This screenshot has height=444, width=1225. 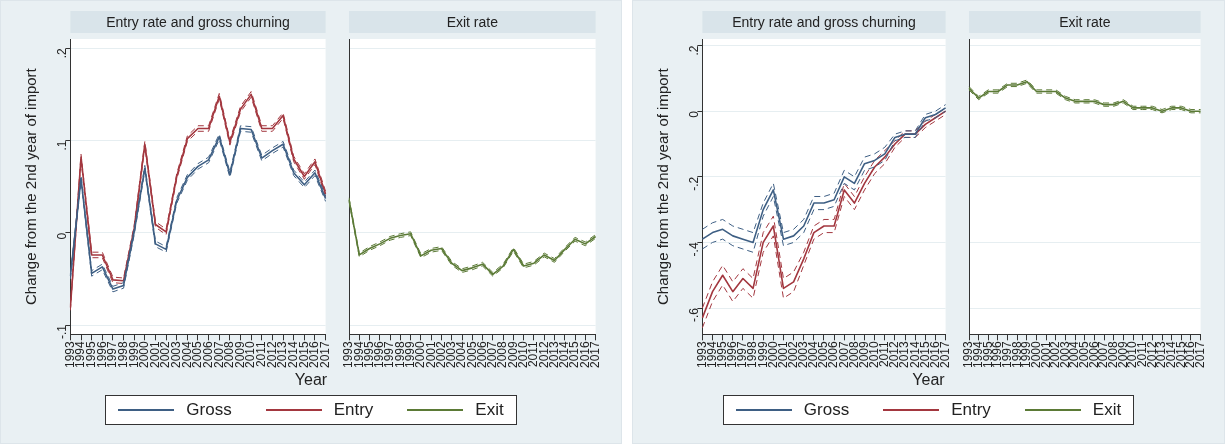 What do you see at coordinates (61, 145) in the screenshot?
I see `y-tick-label: .1` at bounding box center [61, 145].